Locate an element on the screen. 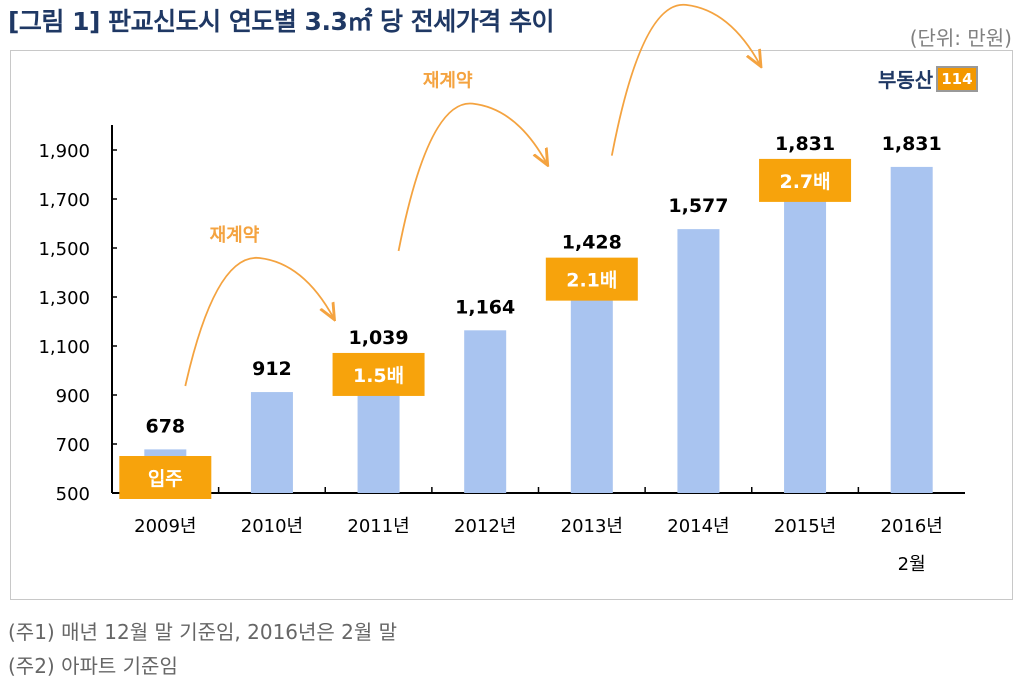 The width and height of the screenshot is (1024, 679). unit-label: (단위: 만원) is located at coordinates (960, 38).